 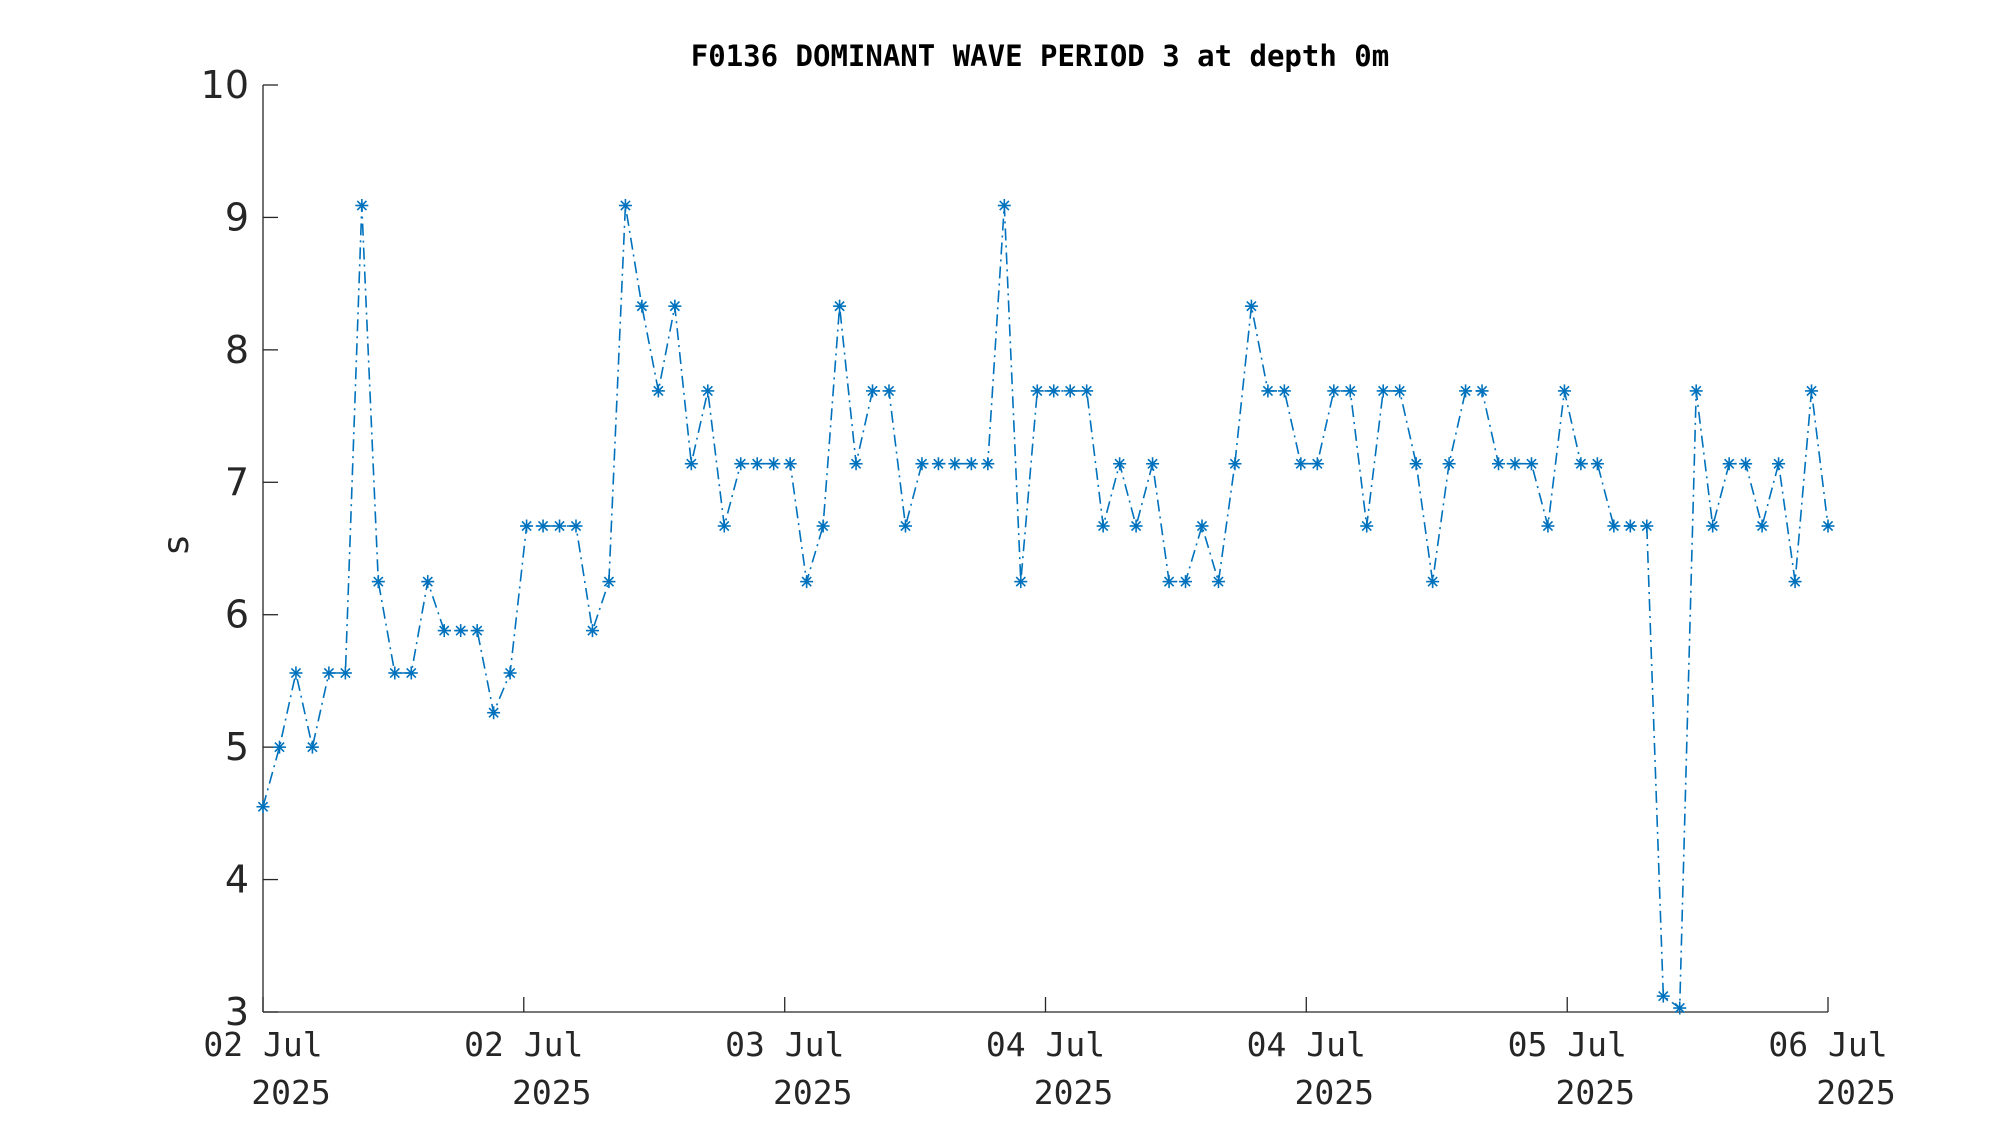 I want to click on y-tick-label: 6, so click(x=237, y=615).